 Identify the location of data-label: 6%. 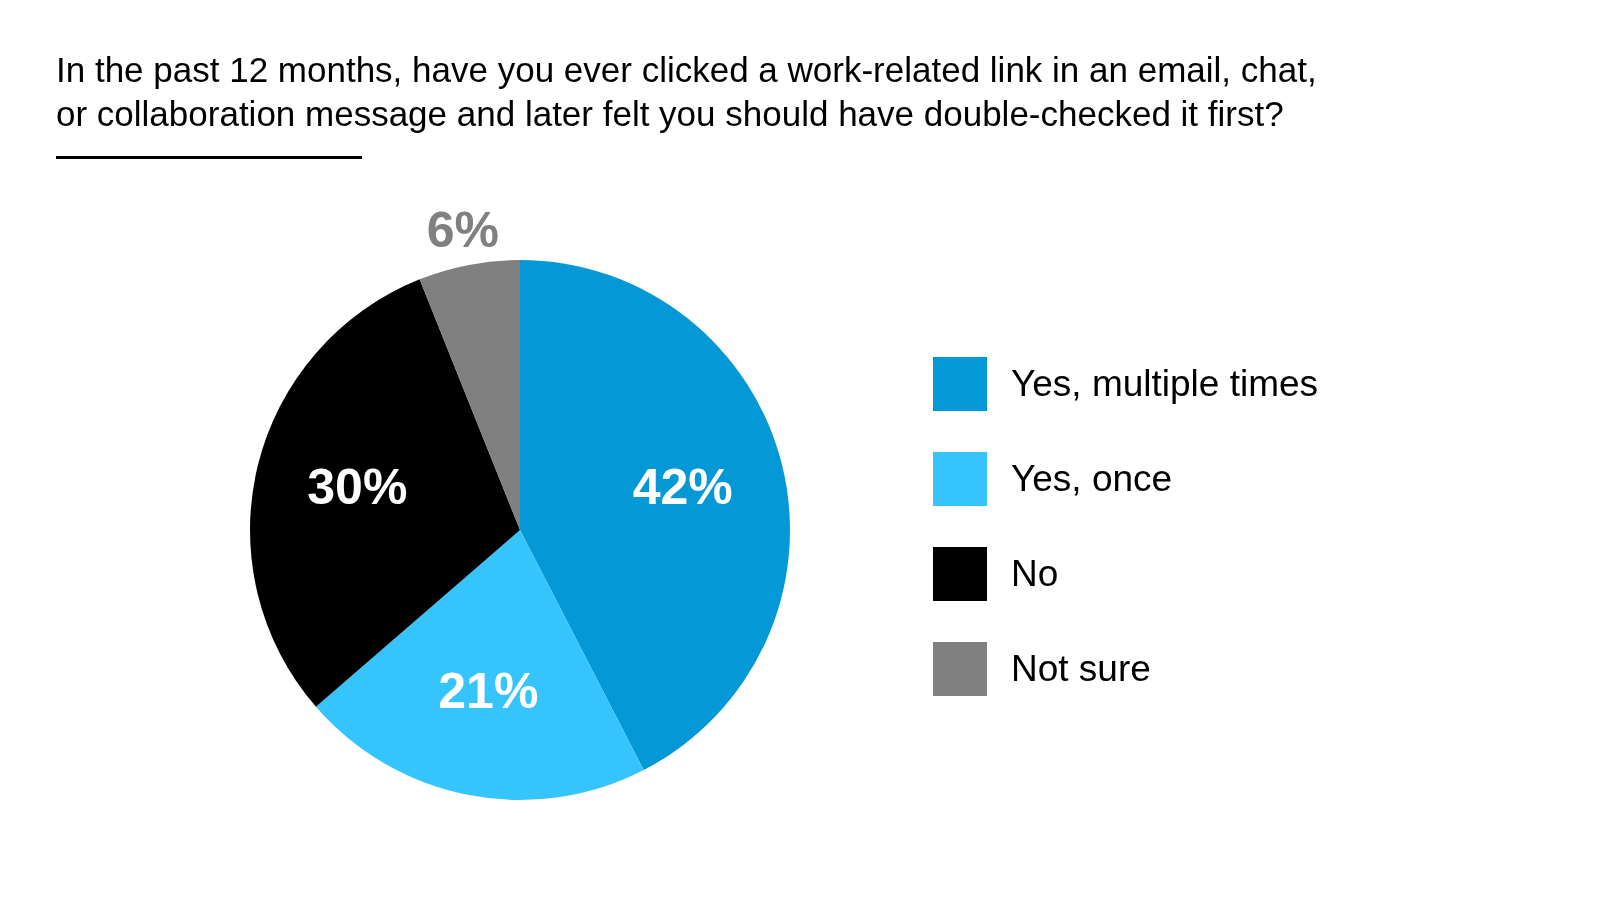
(462, 229).